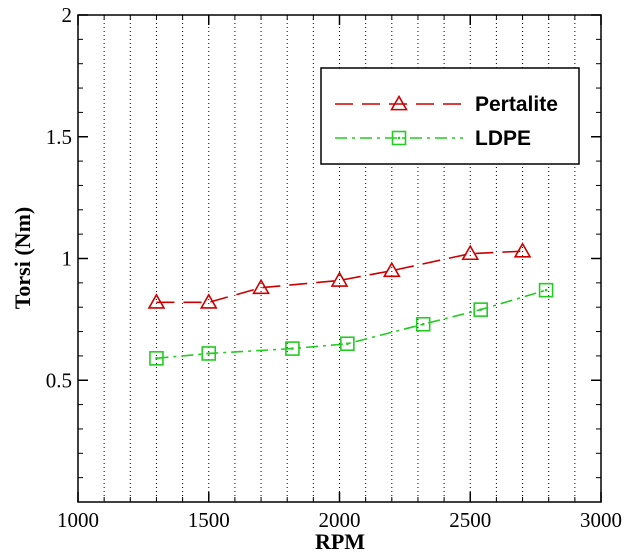  I want to click on y-tick-label: 0.5, so click(59, 380).